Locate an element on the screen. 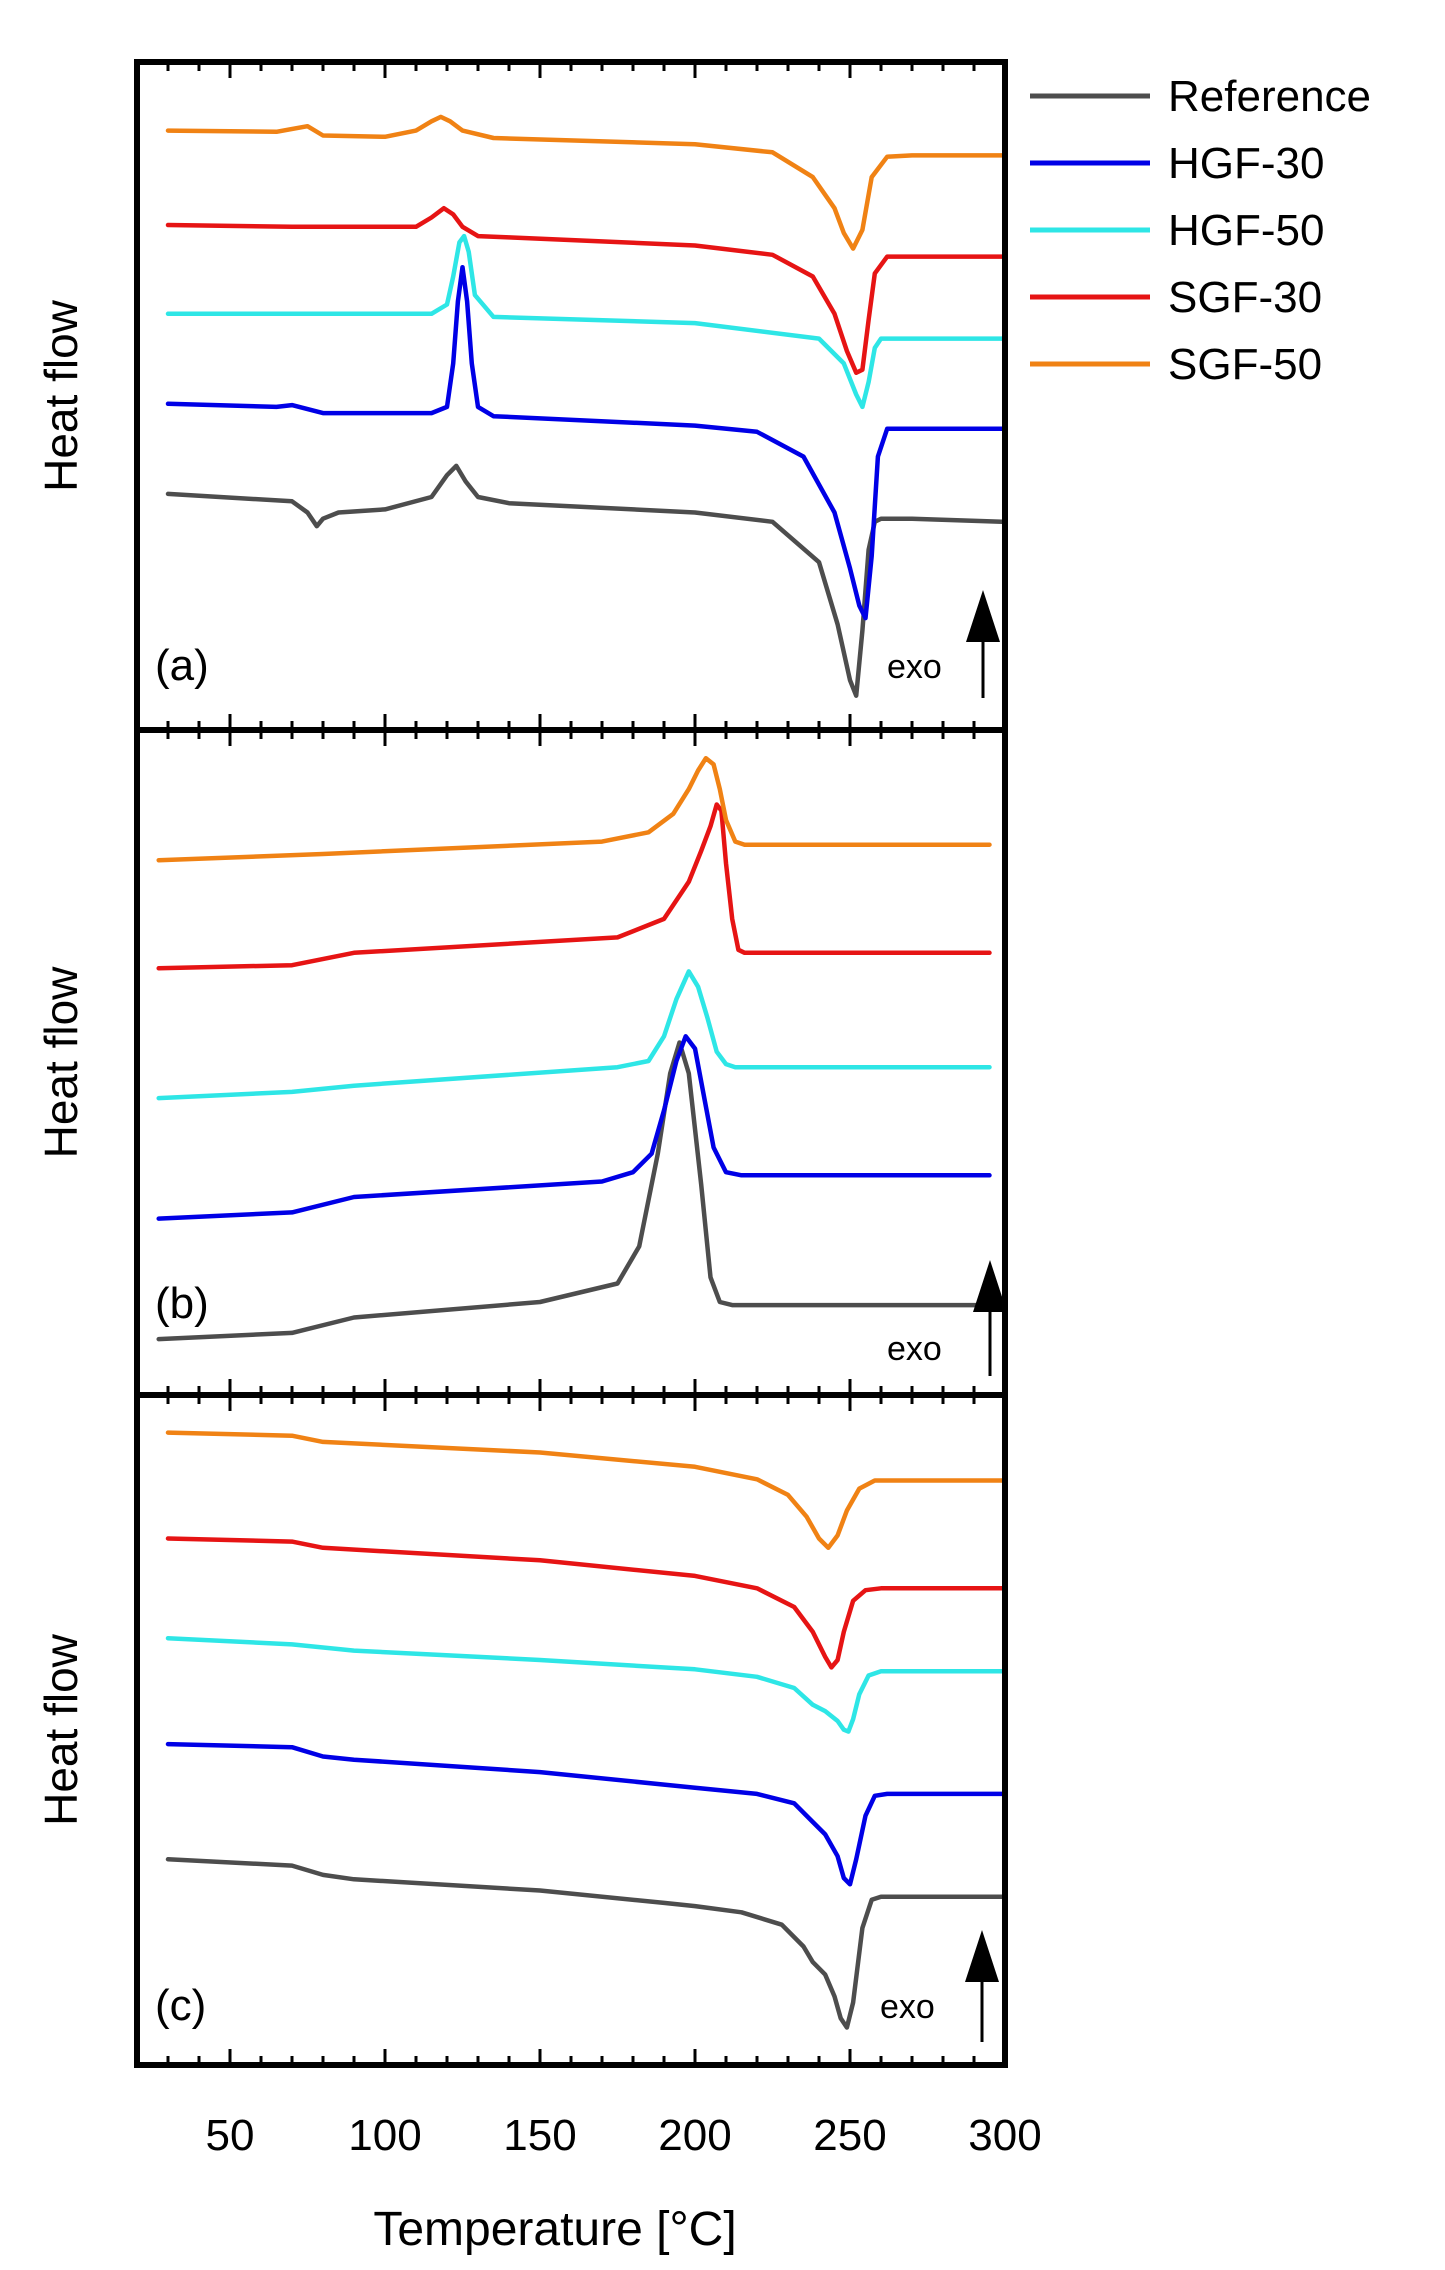 This screenshot has width=1445, height=2270. legend-item-sgf-30: SGF-30 is located at coordinates (1176, 297).